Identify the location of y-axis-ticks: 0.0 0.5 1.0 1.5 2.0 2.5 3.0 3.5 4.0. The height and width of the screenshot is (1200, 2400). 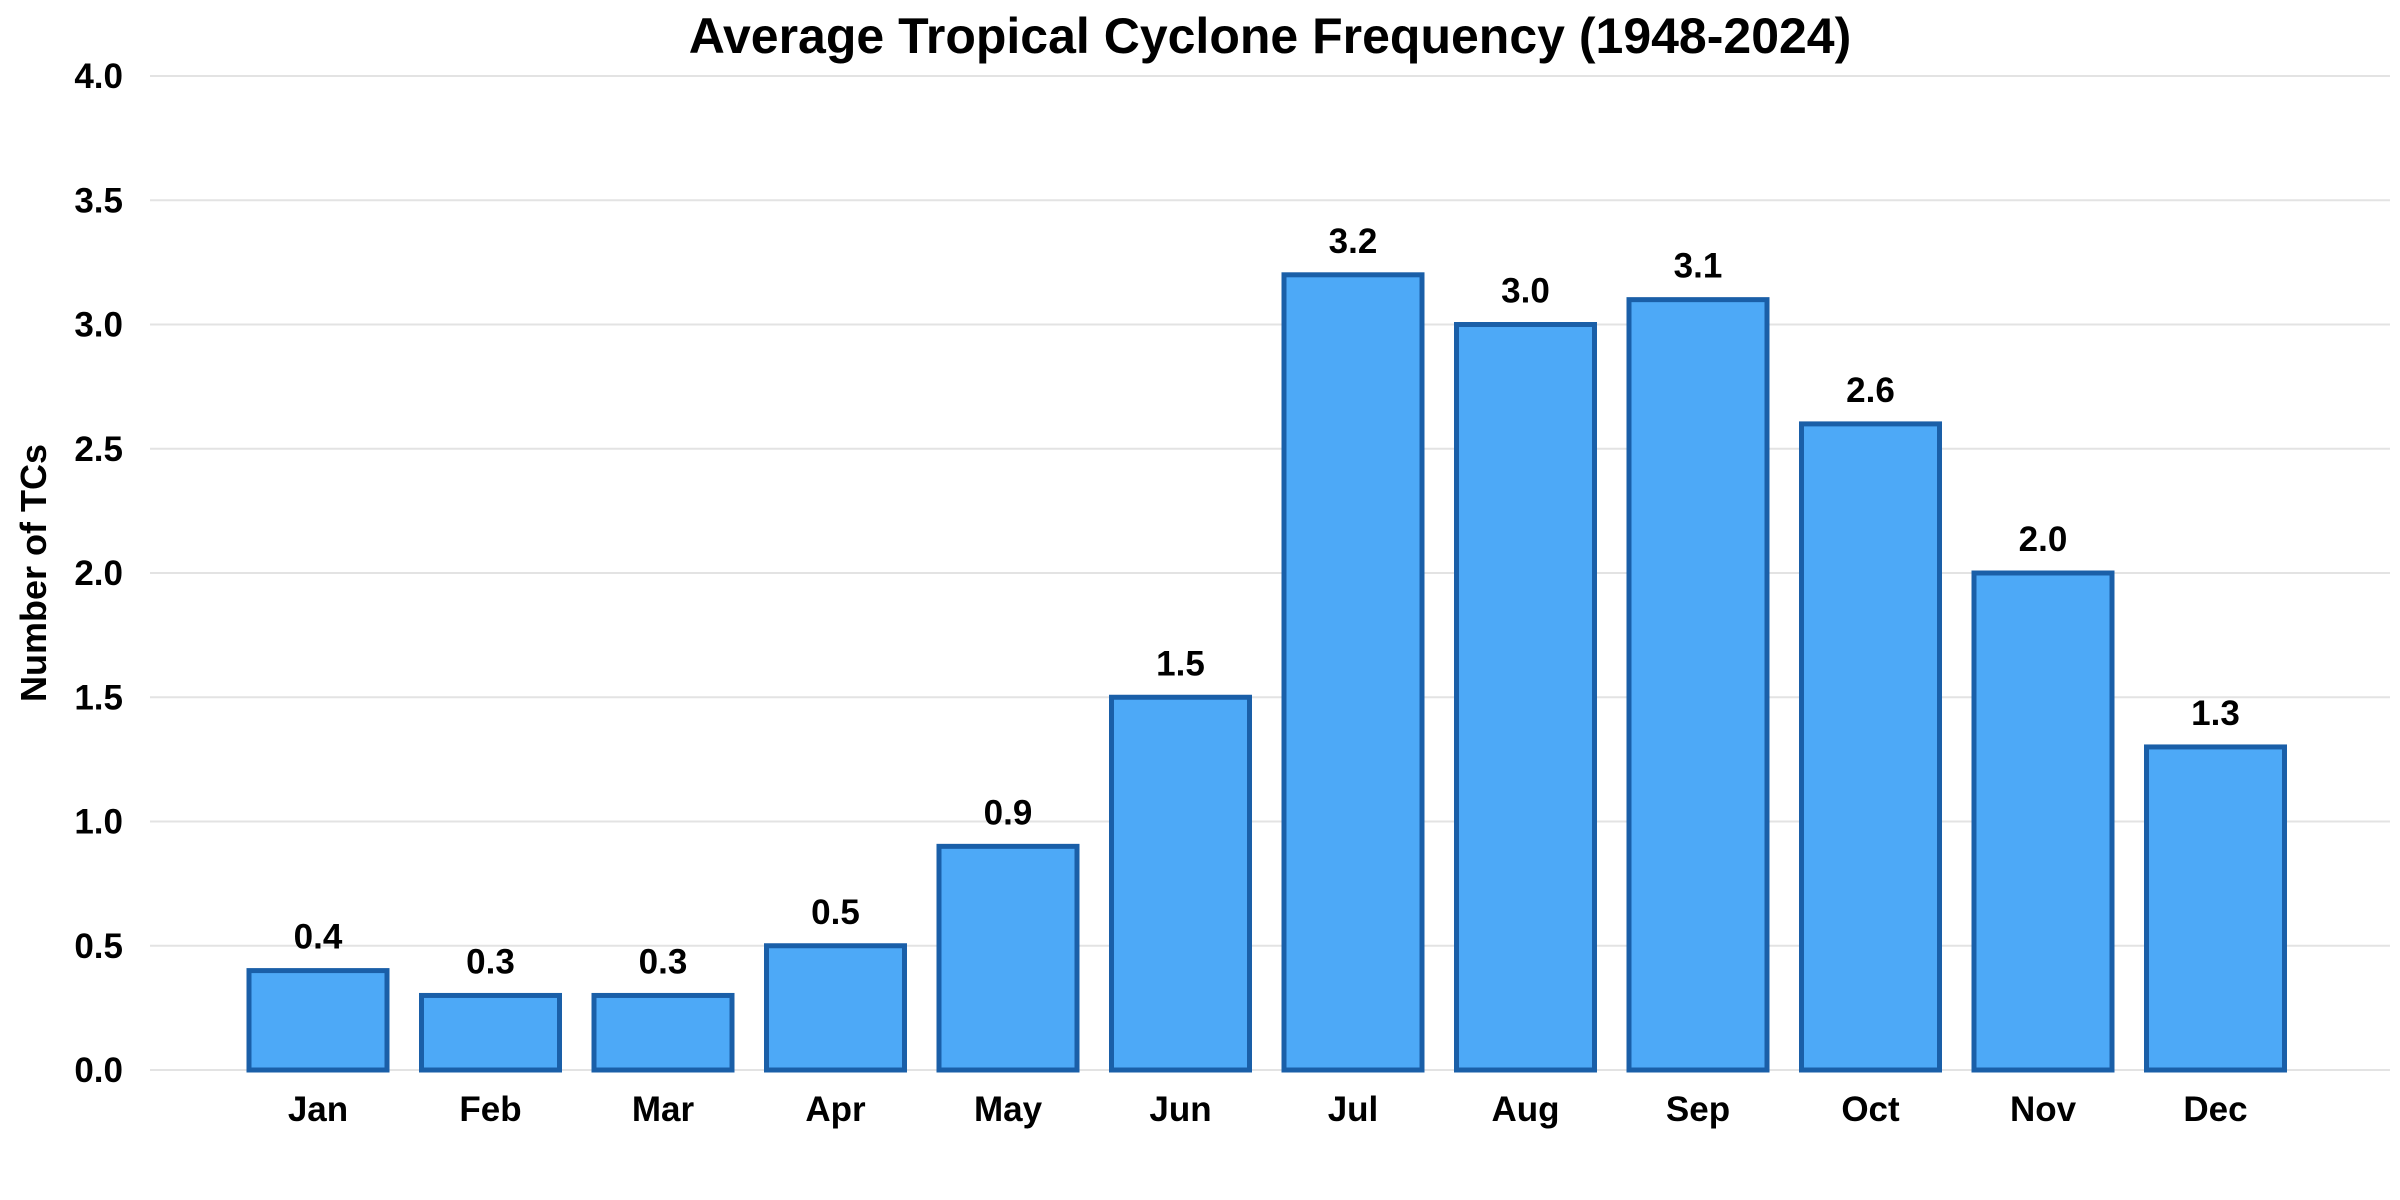
(98, 573).